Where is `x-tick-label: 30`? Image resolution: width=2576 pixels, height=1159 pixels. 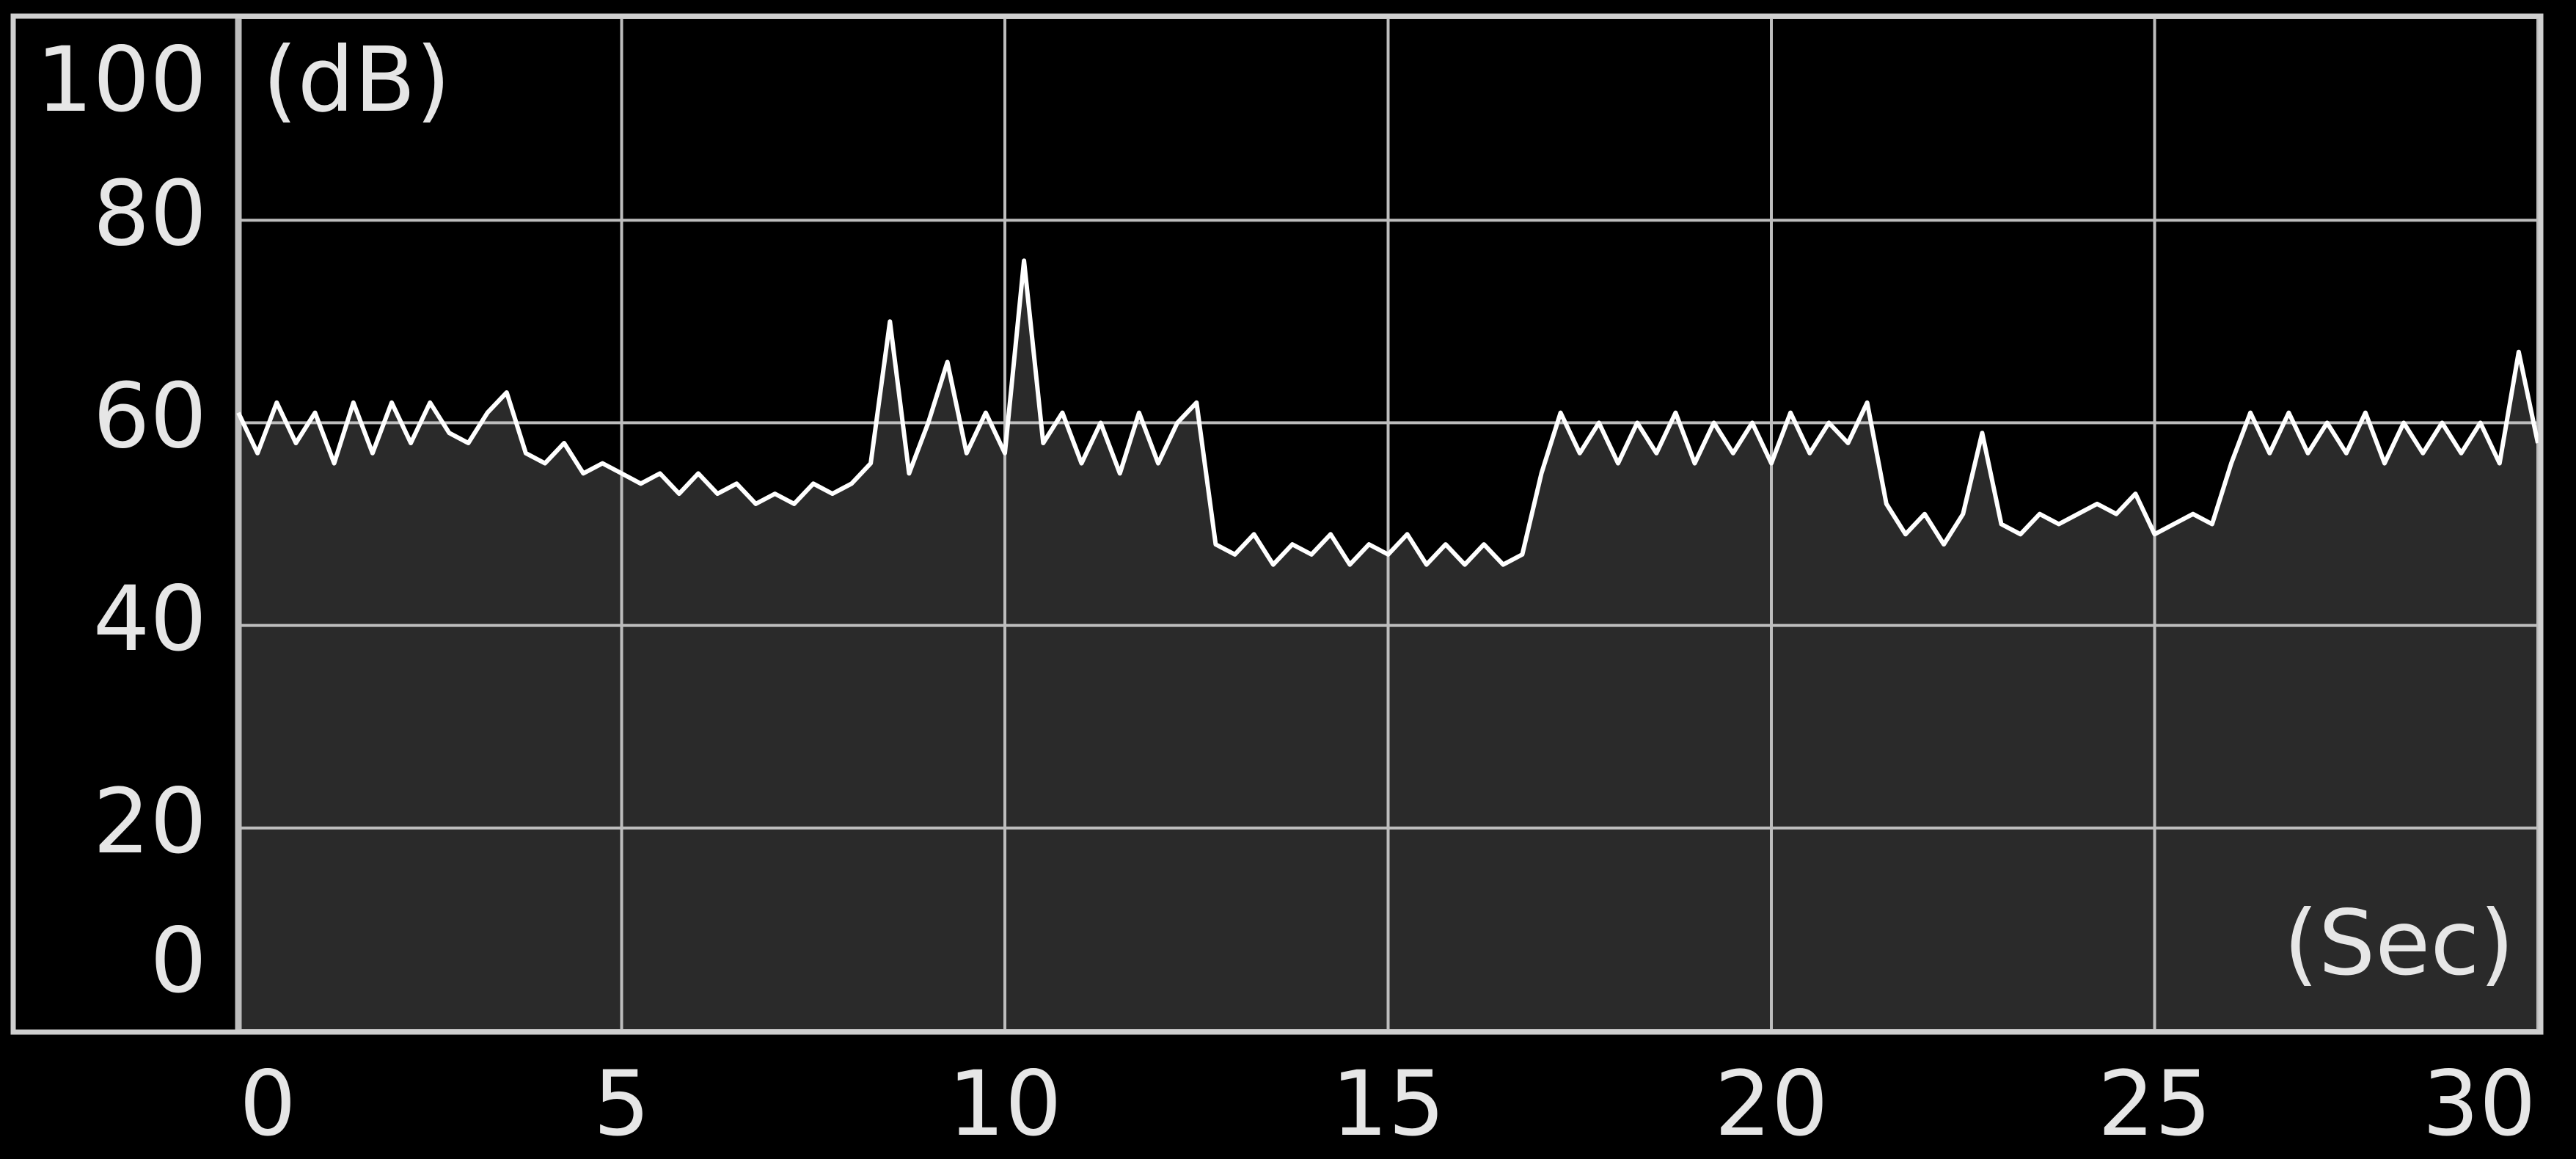
x-tick-label: 30 is located at coordinates (2479, 1104).